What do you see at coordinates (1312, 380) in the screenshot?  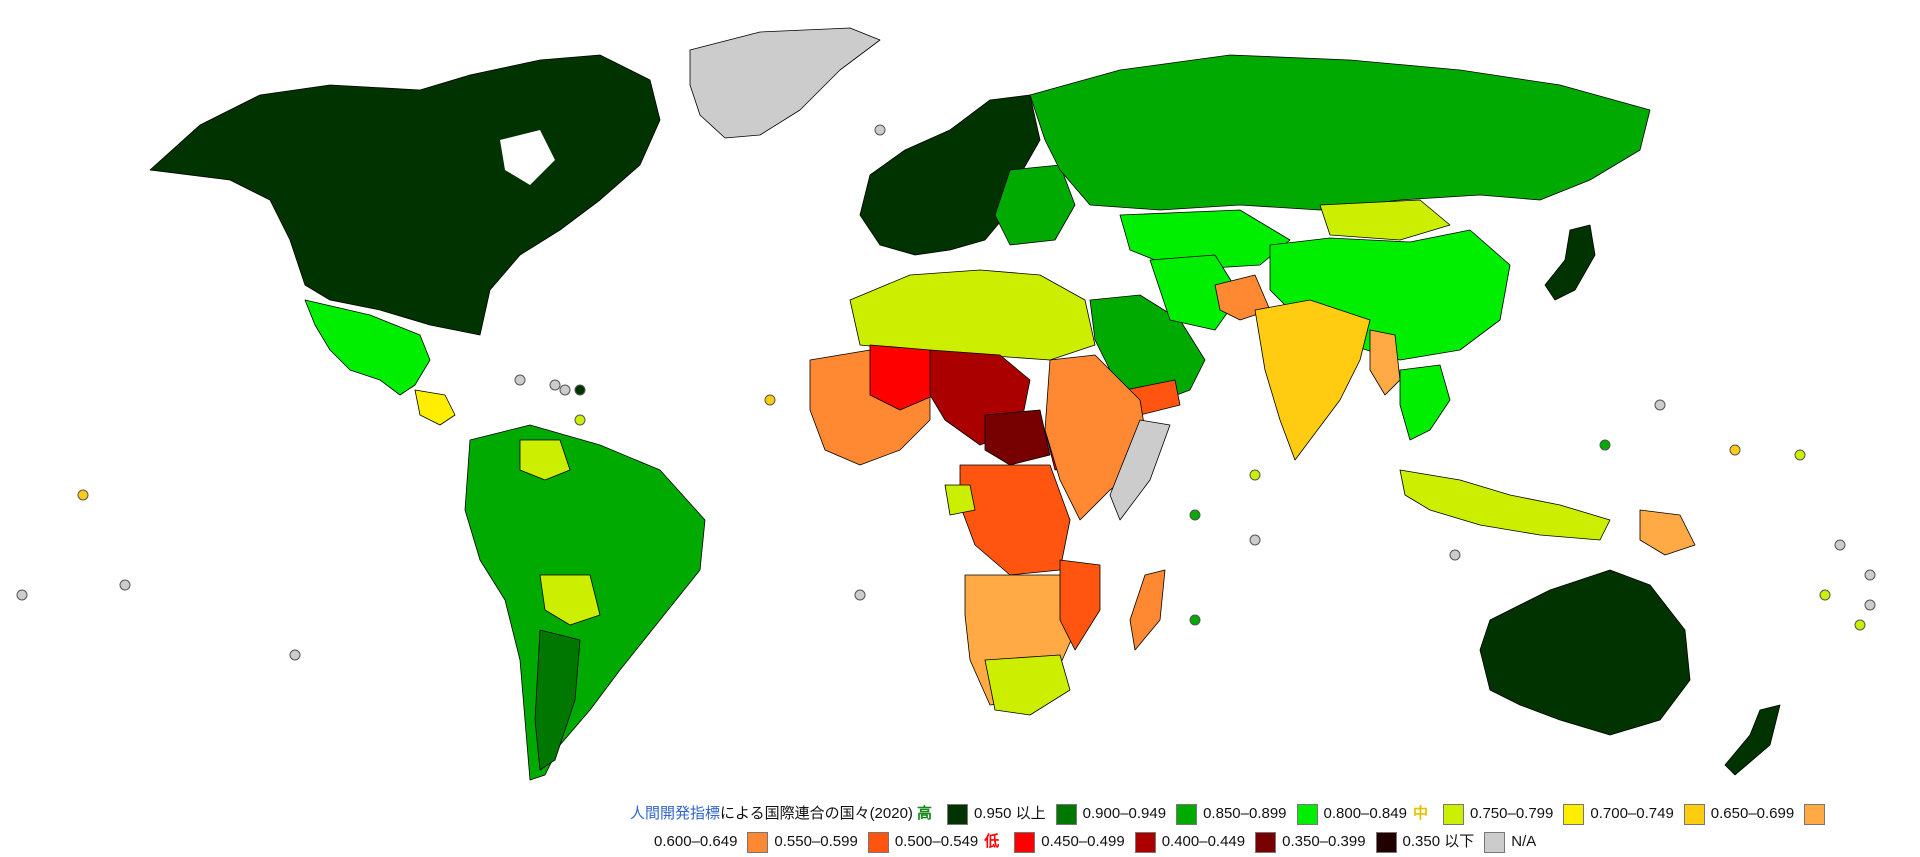 I see `region-india` at bounding box center [1312, 380].